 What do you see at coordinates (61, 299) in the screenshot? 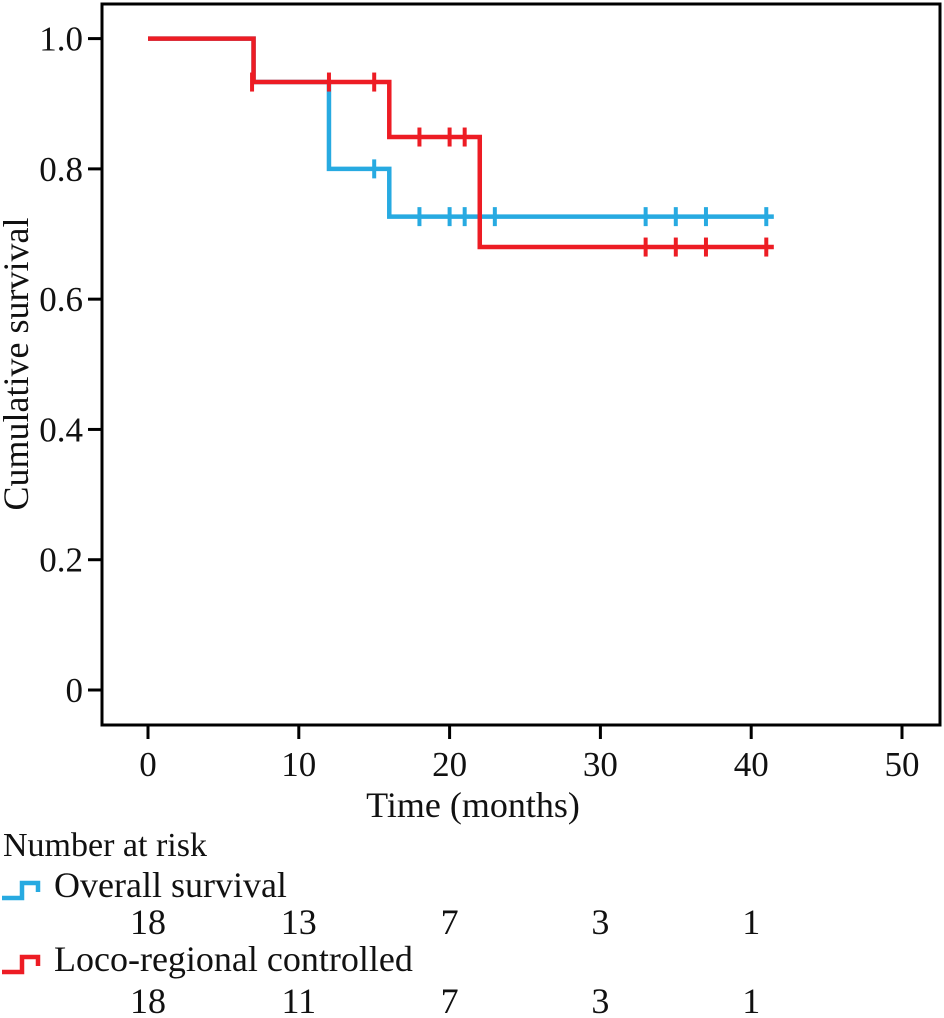
I see `y-tick-label: 0.6` at bounding box center [61, 299].